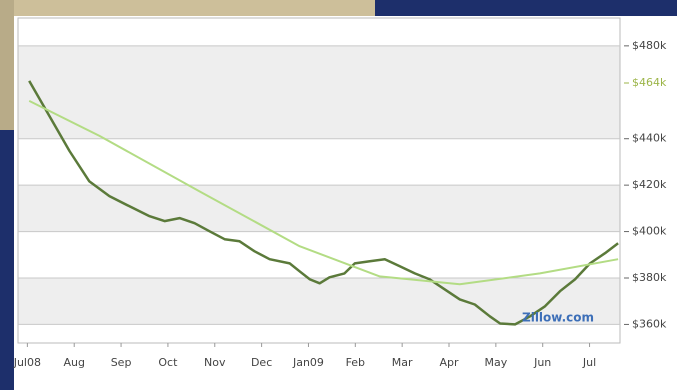  I want to click on y-tick-label: $400k, so click(649, 231).